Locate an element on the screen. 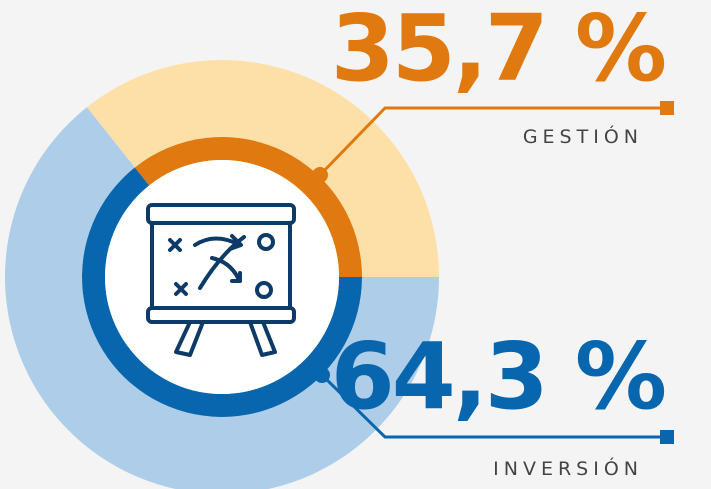  value-label: 35,7 % is located at coordinates (498, 51).